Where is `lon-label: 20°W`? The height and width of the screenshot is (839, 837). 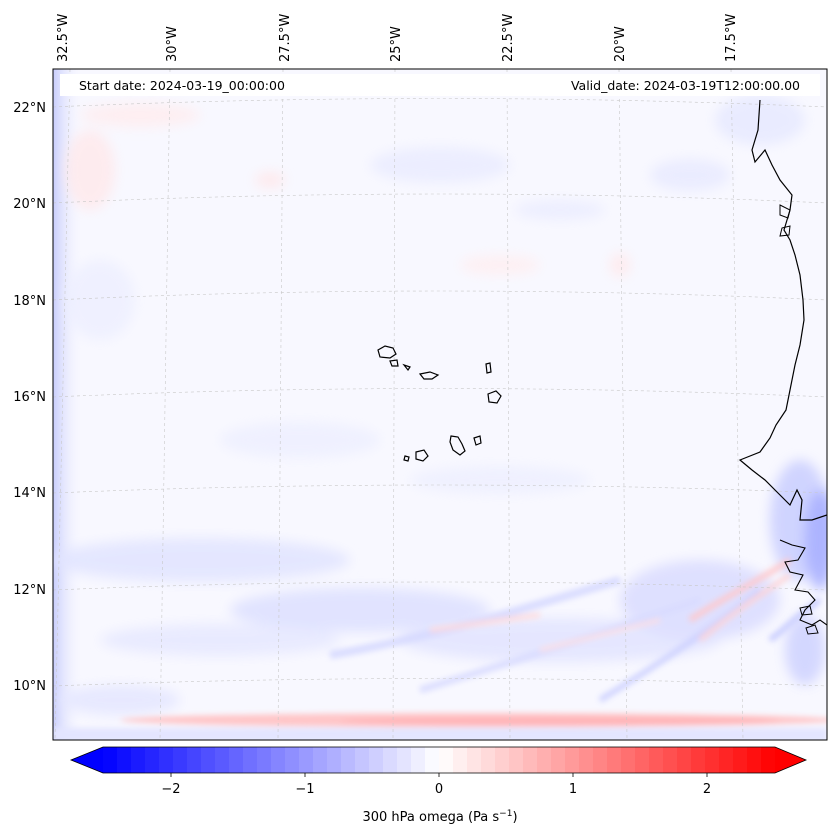
lon-label: 20°W is located at coordinates (620, 44).